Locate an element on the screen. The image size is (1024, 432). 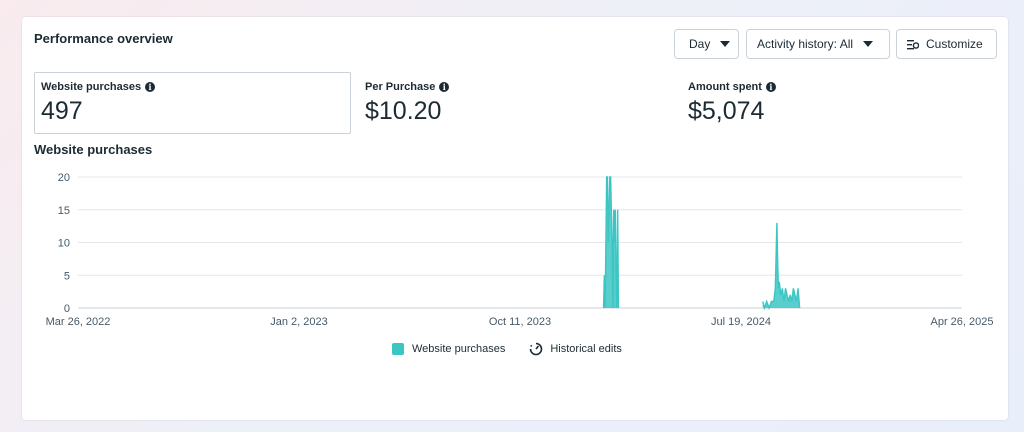
day-dropdown: Day is located at coordinates (706, 44).